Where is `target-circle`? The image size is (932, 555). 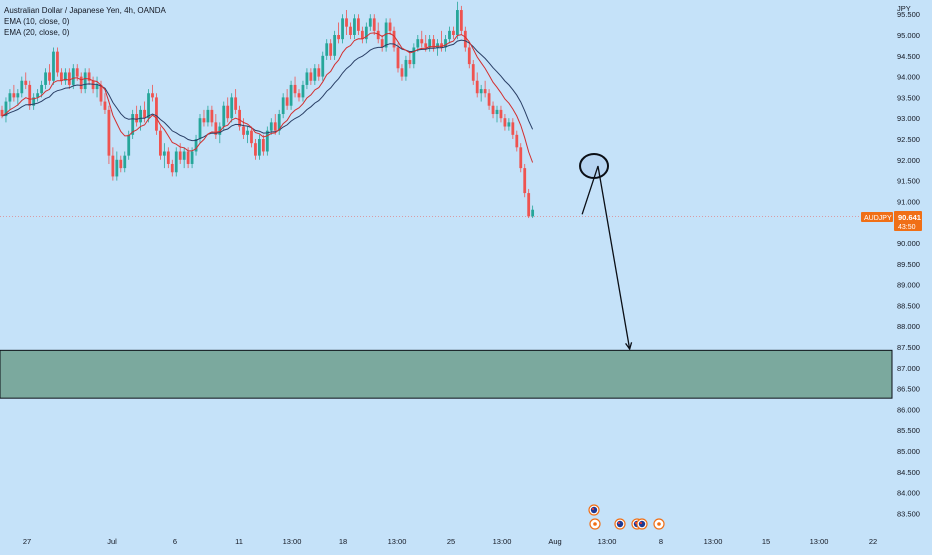
target-circle is located at coordinates (594, 166).